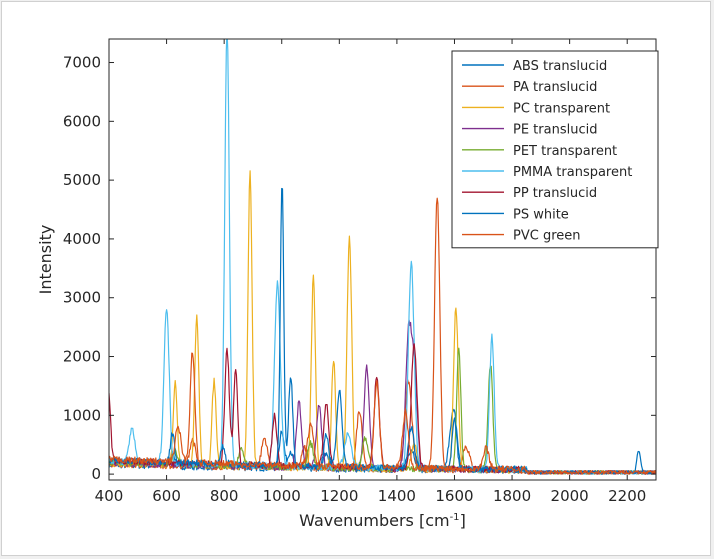 The image size is (714, 559). Describe the element at coordinates (555, 130) in the screenshot. I see `legend-label: PE translucid` at that location.